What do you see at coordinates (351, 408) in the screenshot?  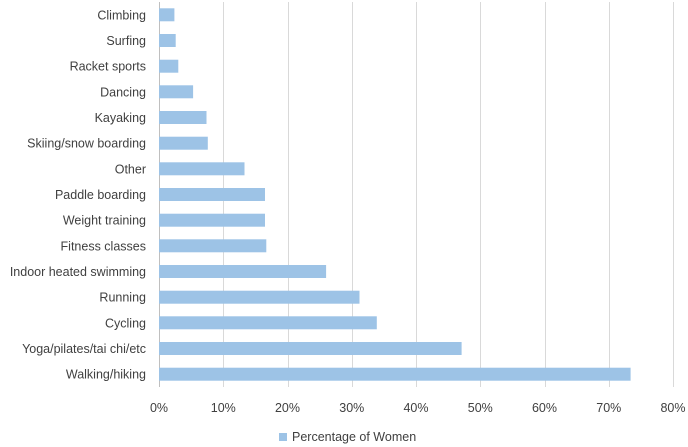 I see `x-tick-label: 30%` at bounding box center [351, 408].